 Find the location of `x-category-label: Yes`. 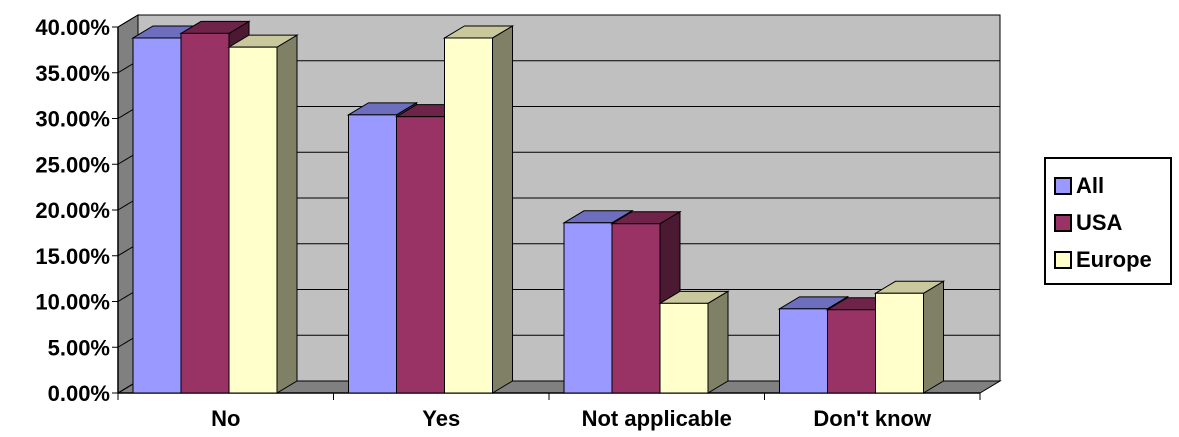

x-category-label: Yes is located at coordinates (441, 418).